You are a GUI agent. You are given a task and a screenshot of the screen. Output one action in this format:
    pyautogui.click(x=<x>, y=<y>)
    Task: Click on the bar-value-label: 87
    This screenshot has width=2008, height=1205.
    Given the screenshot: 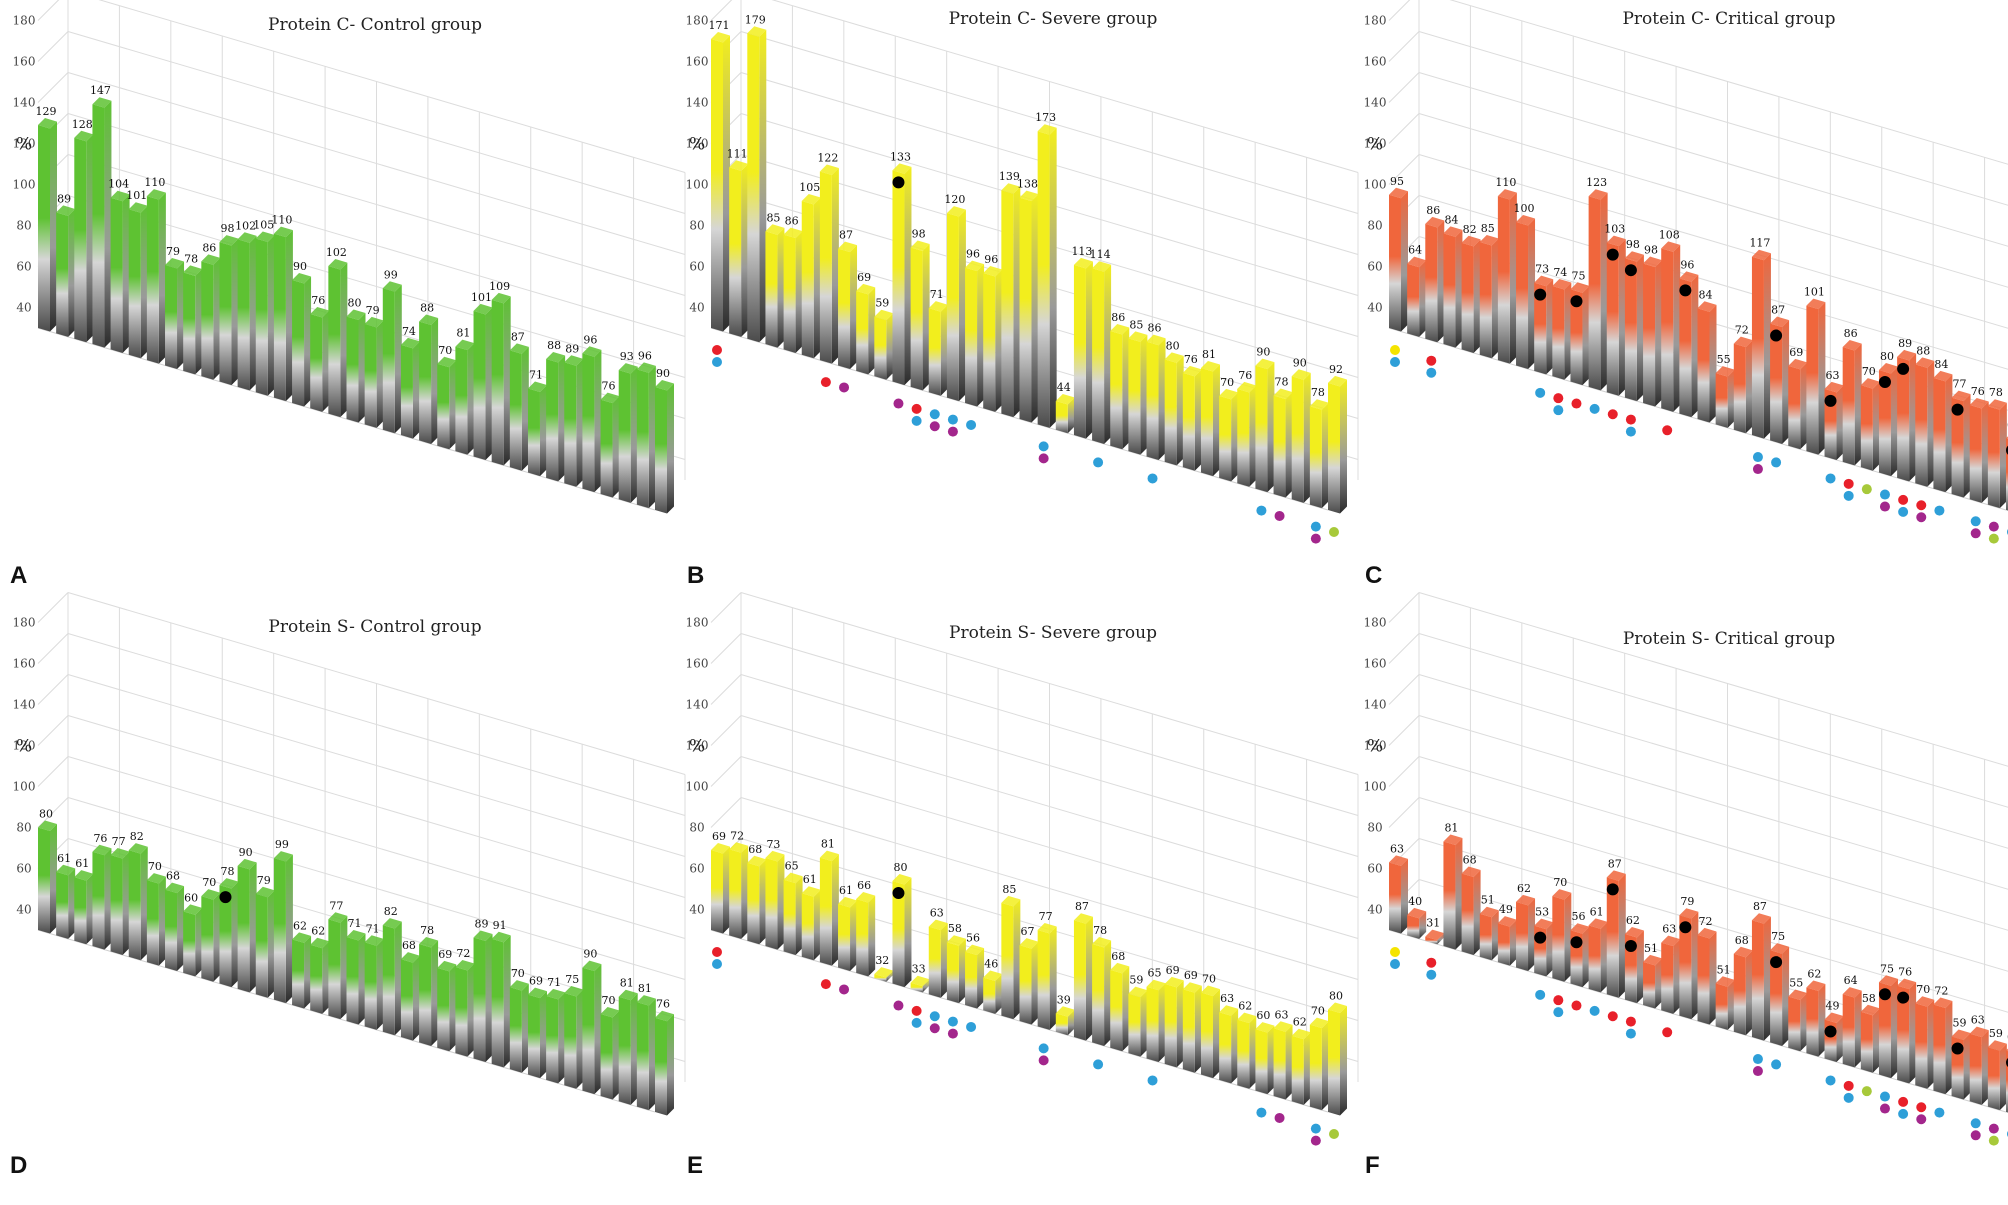 What is the action you would take?
    pyautogui.click(x=1778, y=310)
    